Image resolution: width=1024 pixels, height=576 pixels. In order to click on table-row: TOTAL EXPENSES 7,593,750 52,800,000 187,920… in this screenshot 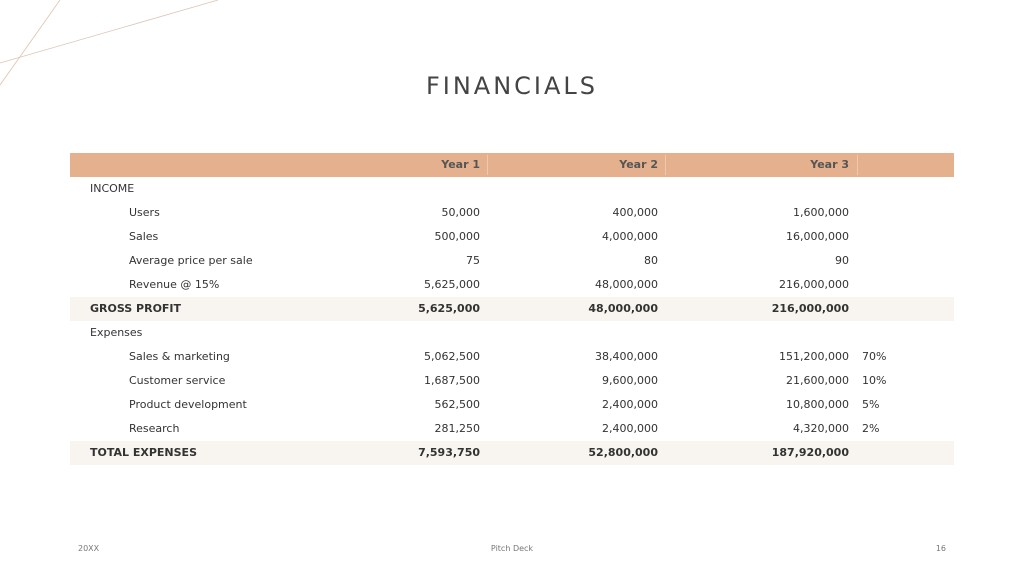, I will do `click(512, 453)`.